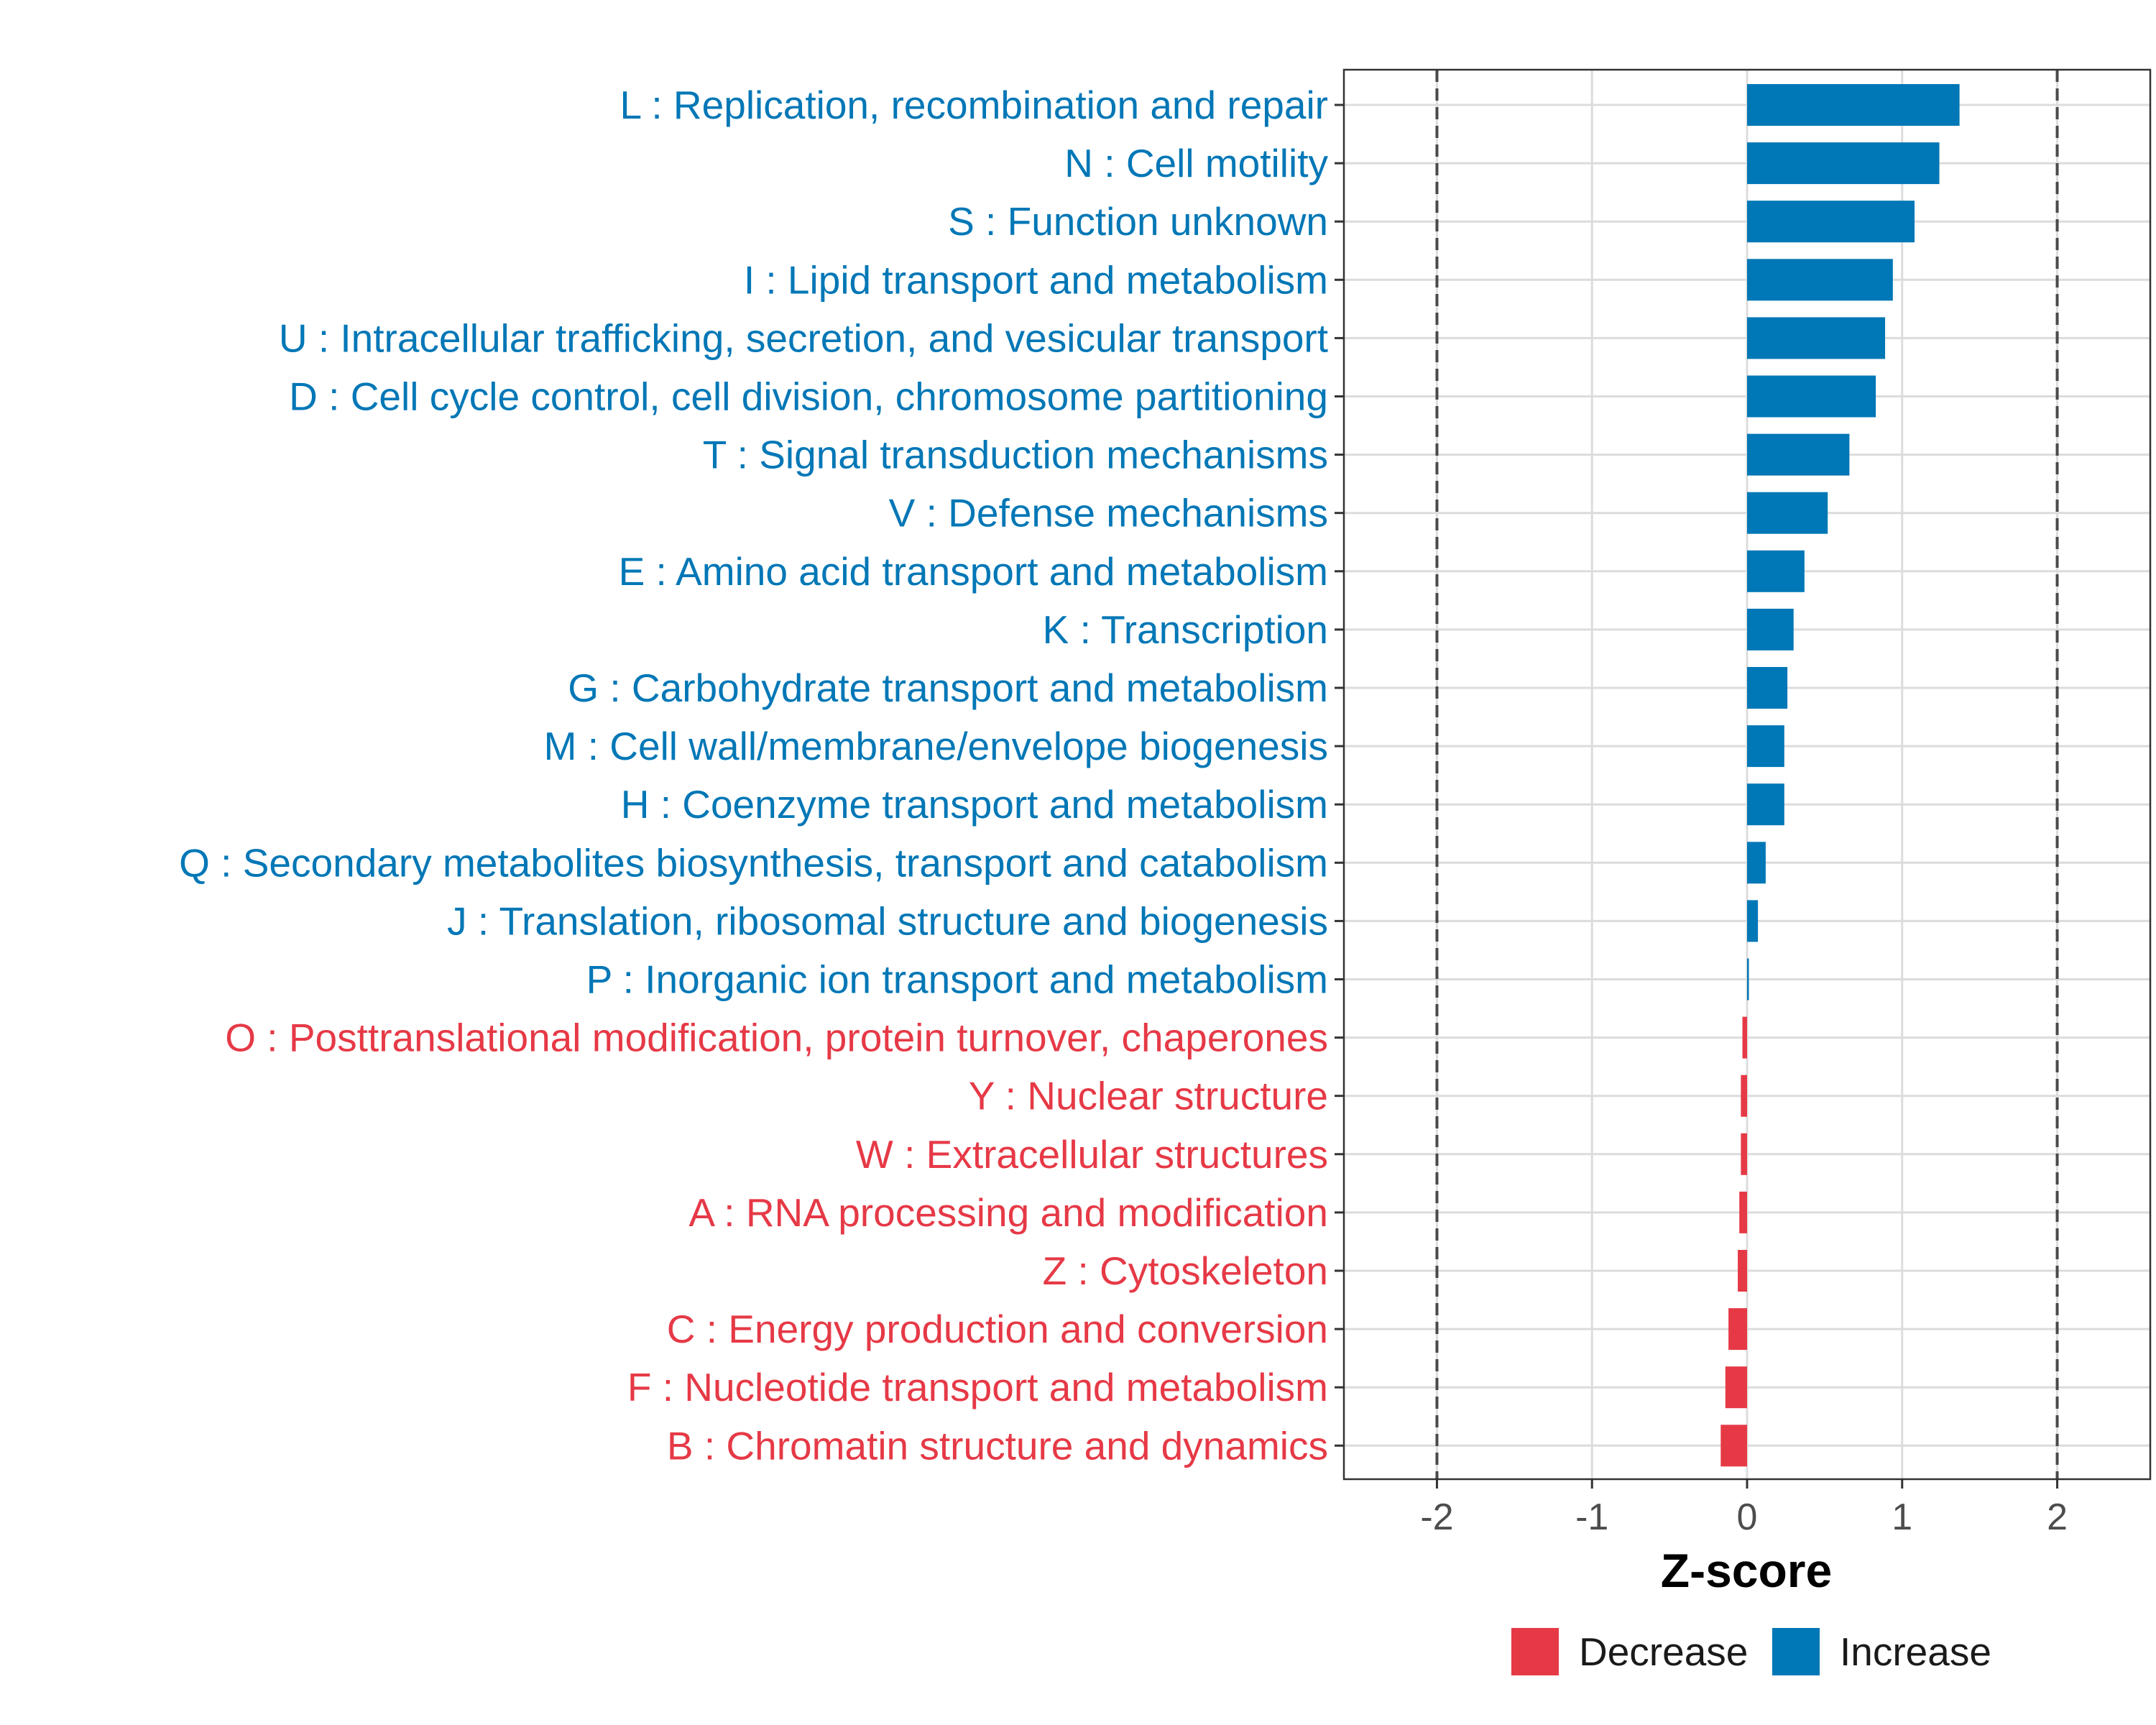  What do you see at coordinates (1664, 1651) in the screenshot?
I see `legend-label: Decrease` at bounding box center [1664, 1651].